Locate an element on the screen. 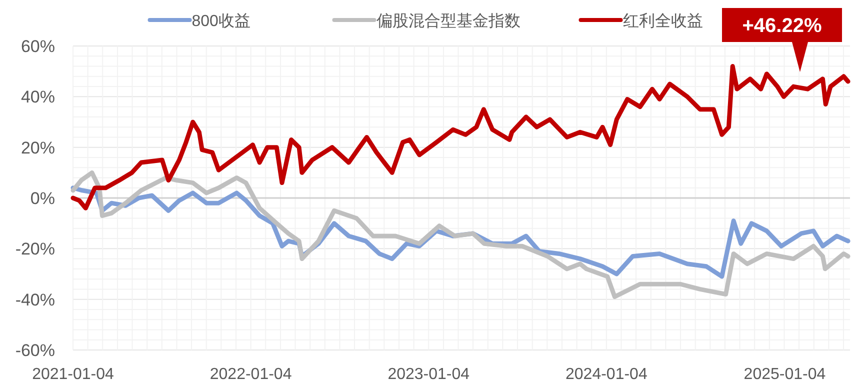 The width and height of the screenshot is (865, 388). y-tick-label: -20% is located at coordinates (35, 249).